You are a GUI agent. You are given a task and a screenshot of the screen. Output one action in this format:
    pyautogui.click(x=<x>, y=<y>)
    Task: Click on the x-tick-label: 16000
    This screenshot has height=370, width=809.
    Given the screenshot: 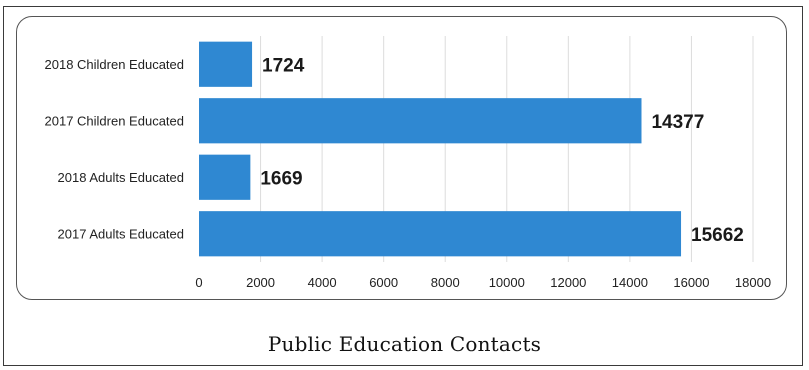 What is the action you would take?
    pyautogui.click(x=691, y=282)
    